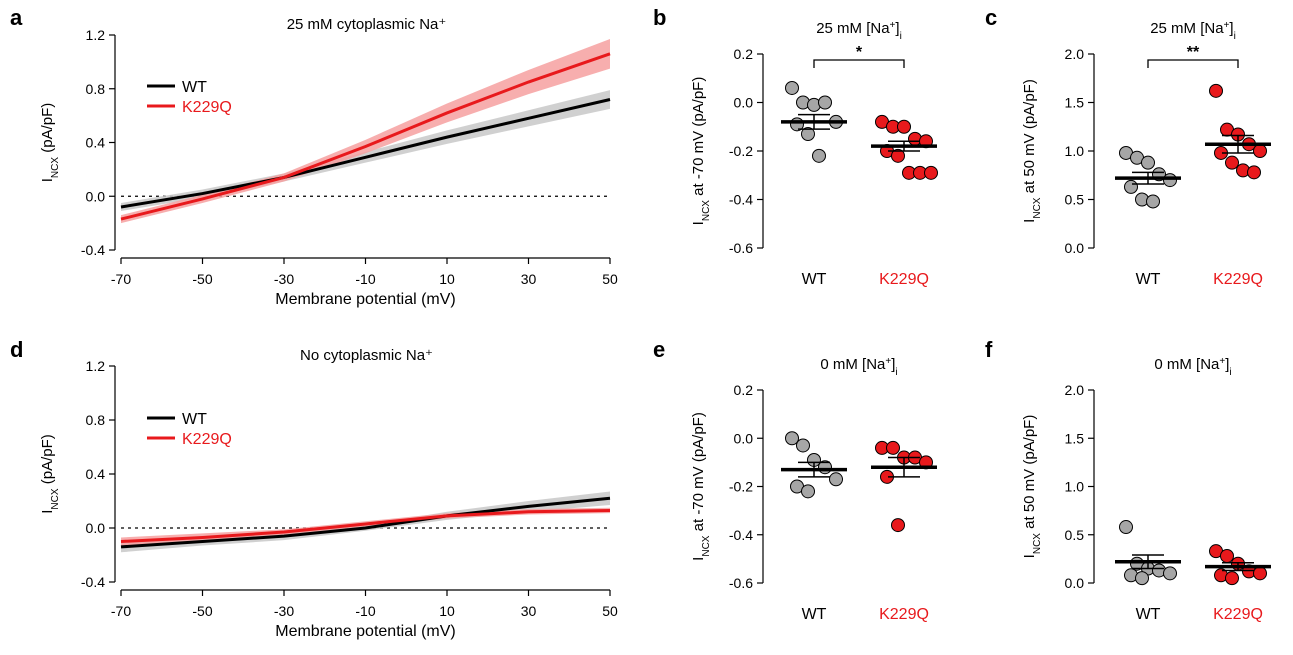 Image resolution: width=1293 pixels, height=655 pixels. I want to click on y-tick-label: 2.0, so click(1075, 54).